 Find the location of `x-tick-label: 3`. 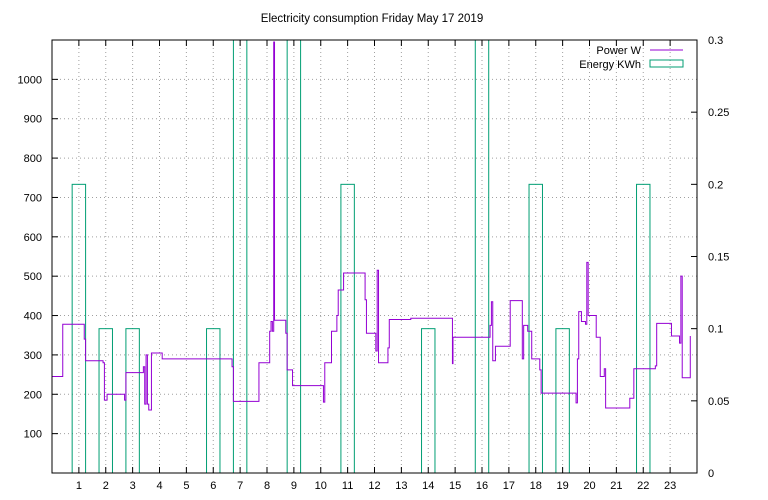

x-tick-label: 3 is located at coordinates (133, 486).